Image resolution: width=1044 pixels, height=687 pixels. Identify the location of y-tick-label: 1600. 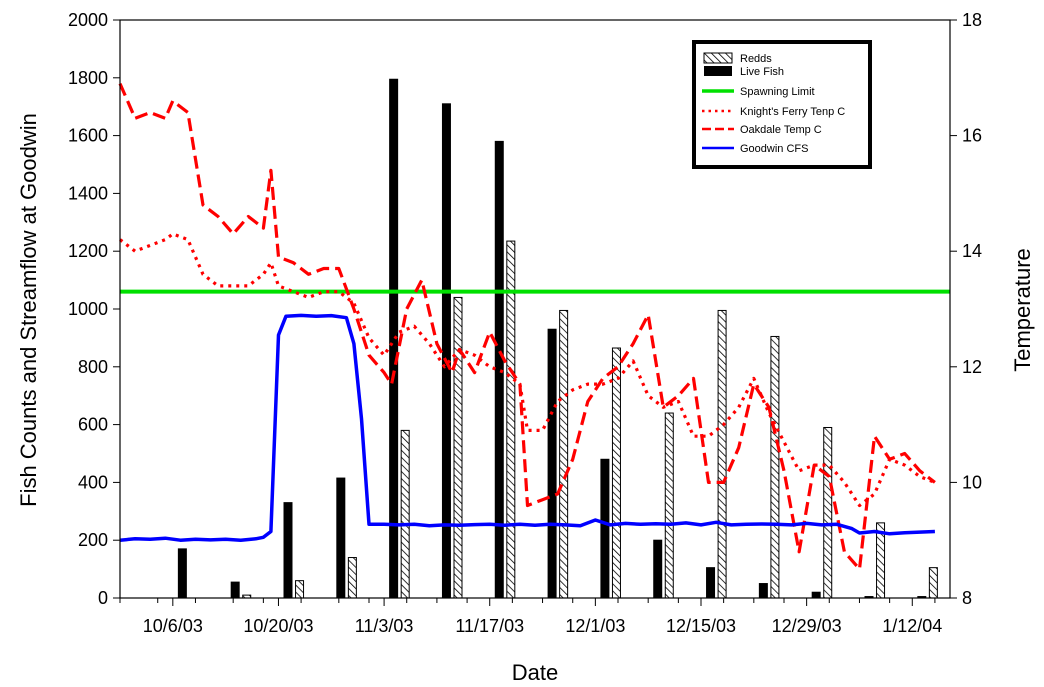
(88, 136).